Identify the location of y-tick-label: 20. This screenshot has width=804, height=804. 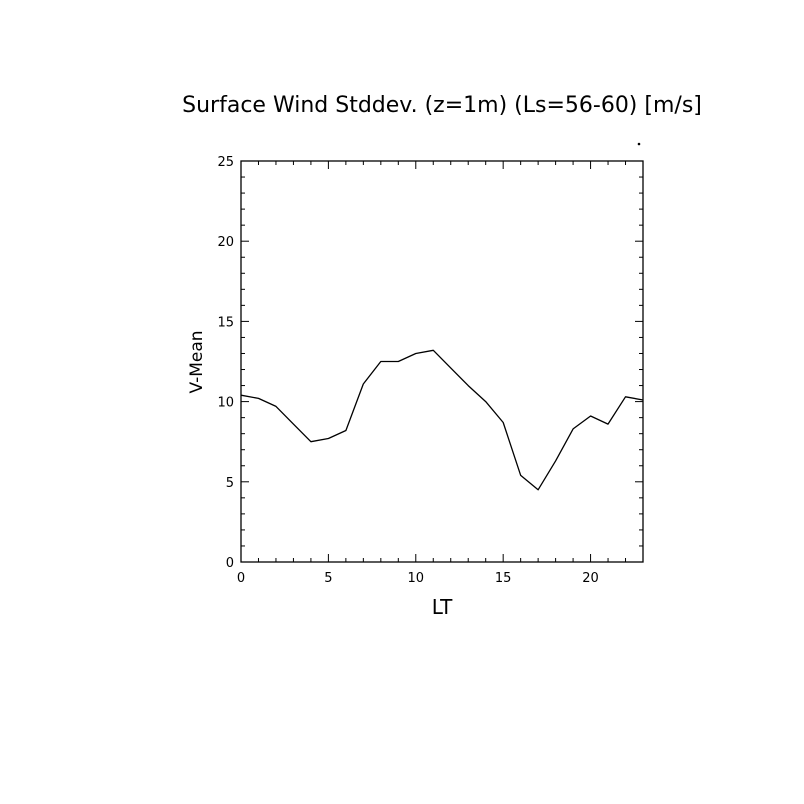
(225, 242).